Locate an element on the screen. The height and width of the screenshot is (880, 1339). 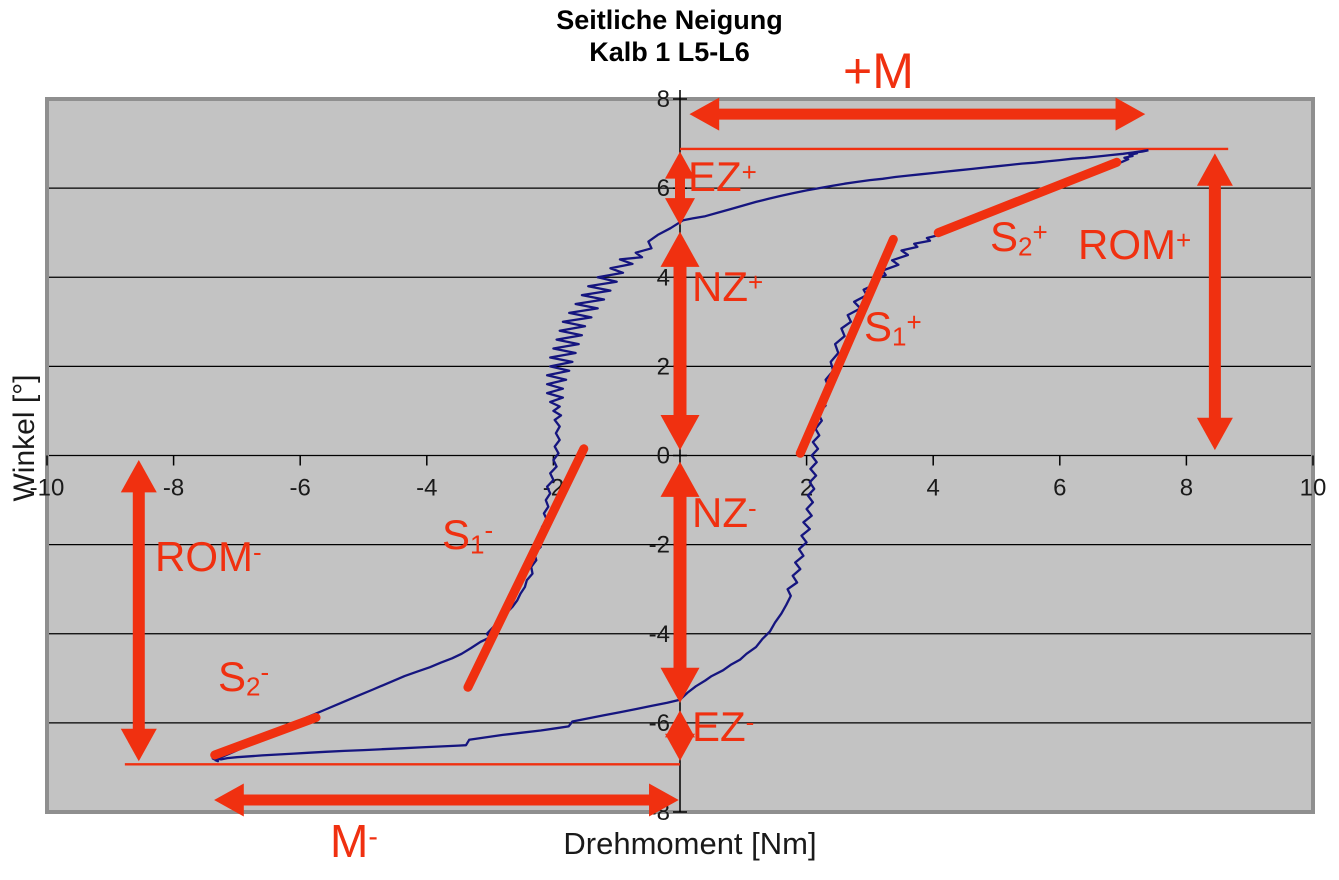
annotation-label-s1-plus: S1+ is located at coordinates (893, 327).